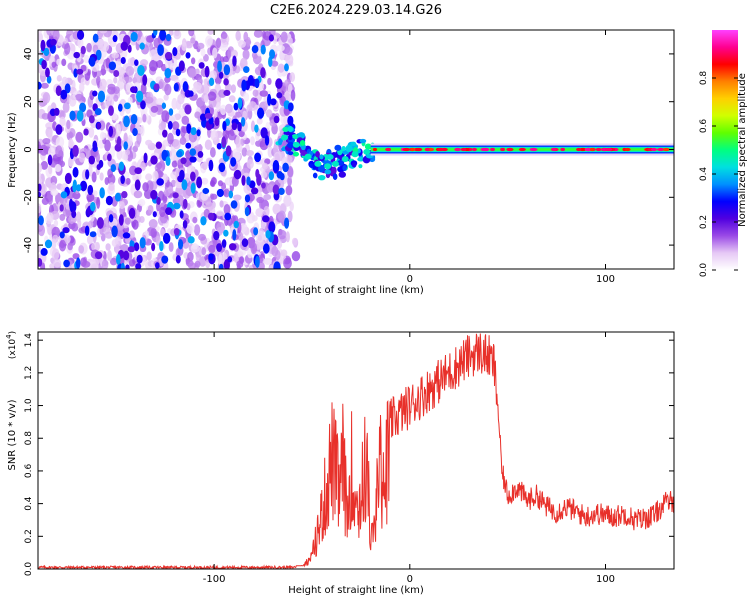  What do you see at coordinates (11, 345) in the screenshot?
I see `snr-multiplier: (x104)` at bounding box center [11, 345].